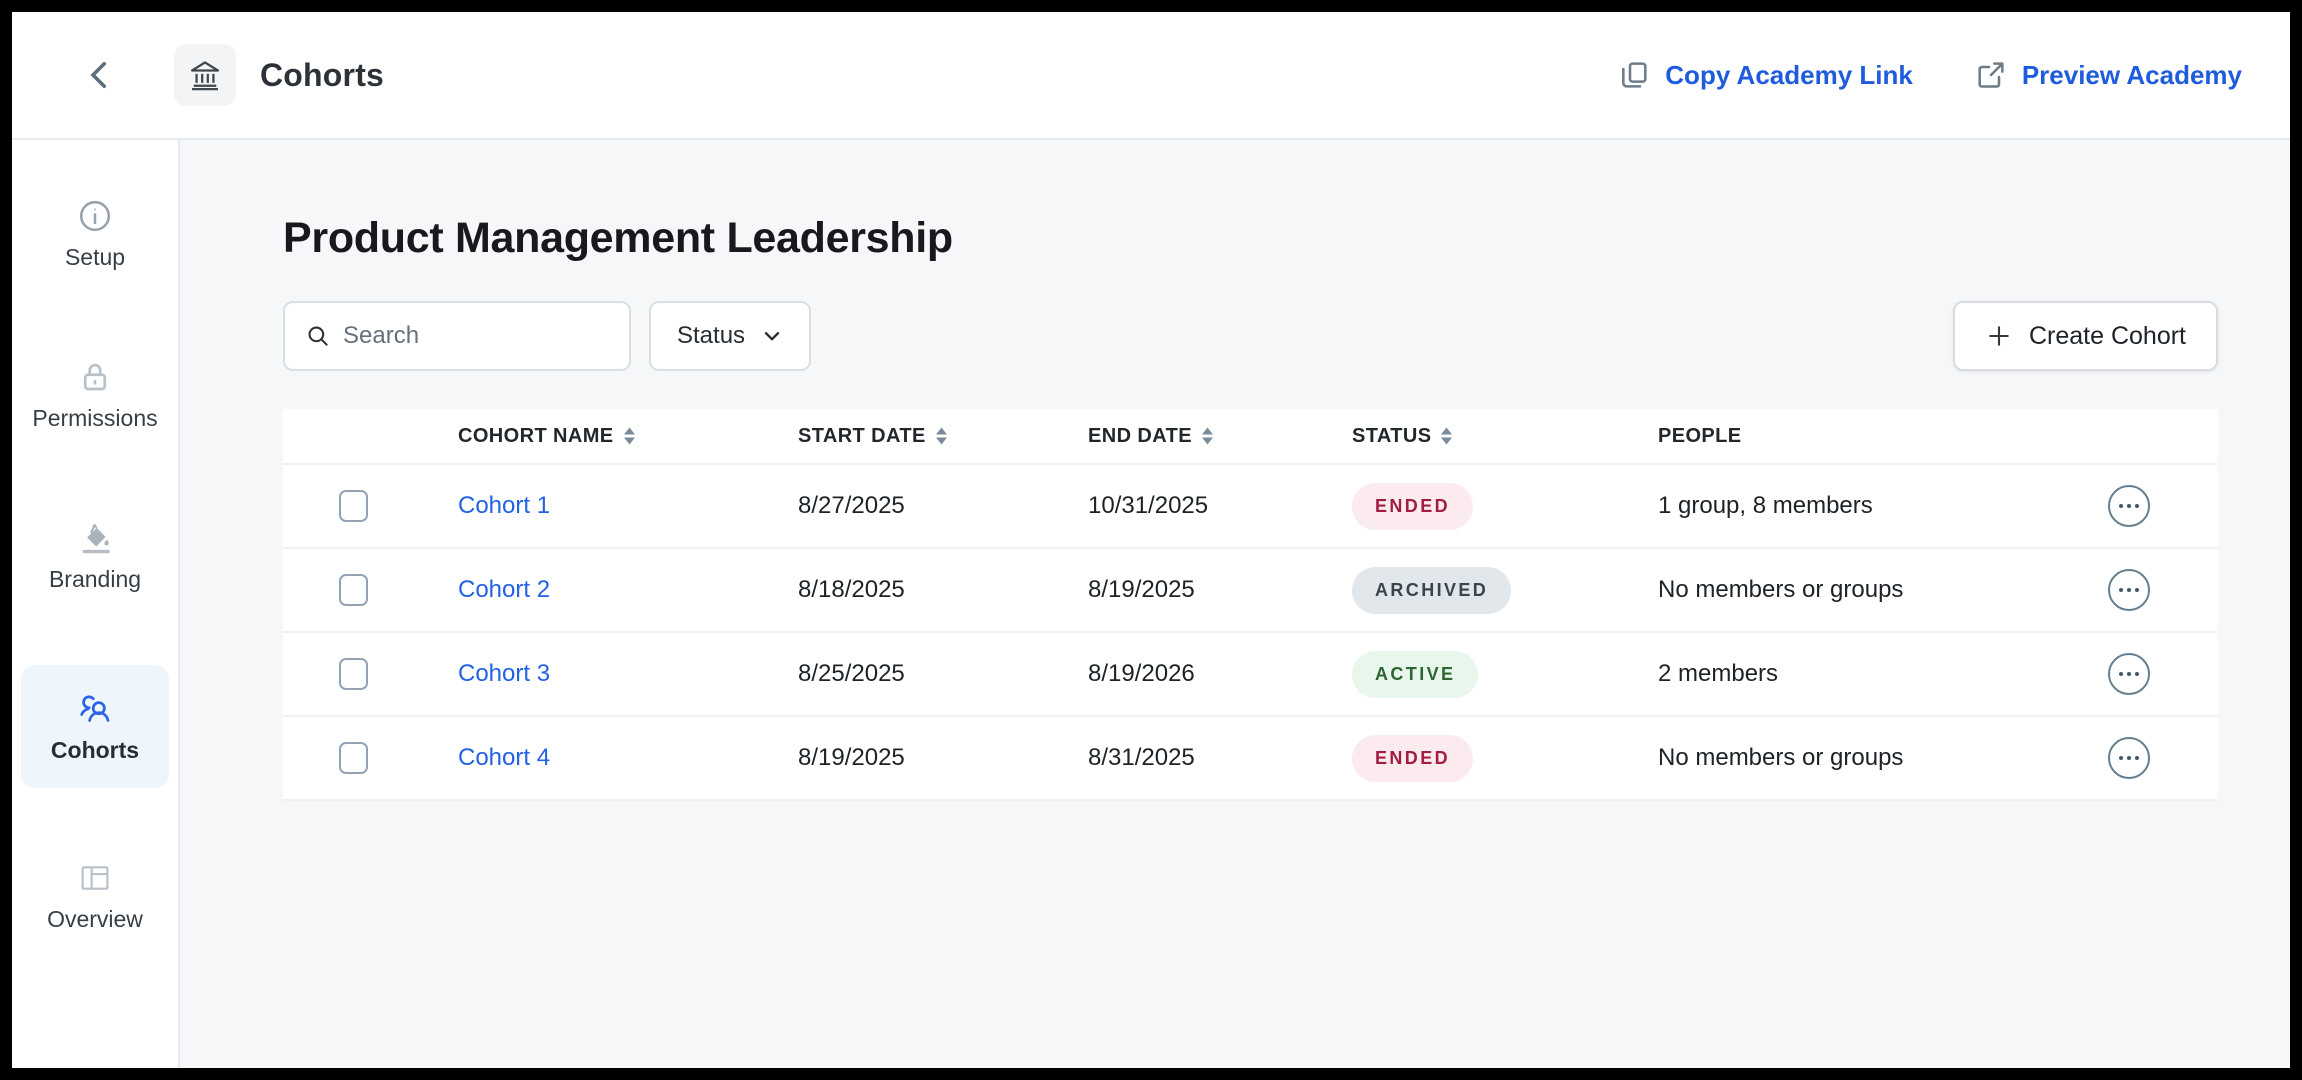  Describe the element at coordinates (851, 673) in the screenshot. I see `start-date-cell: 8/25/2025` at that location.